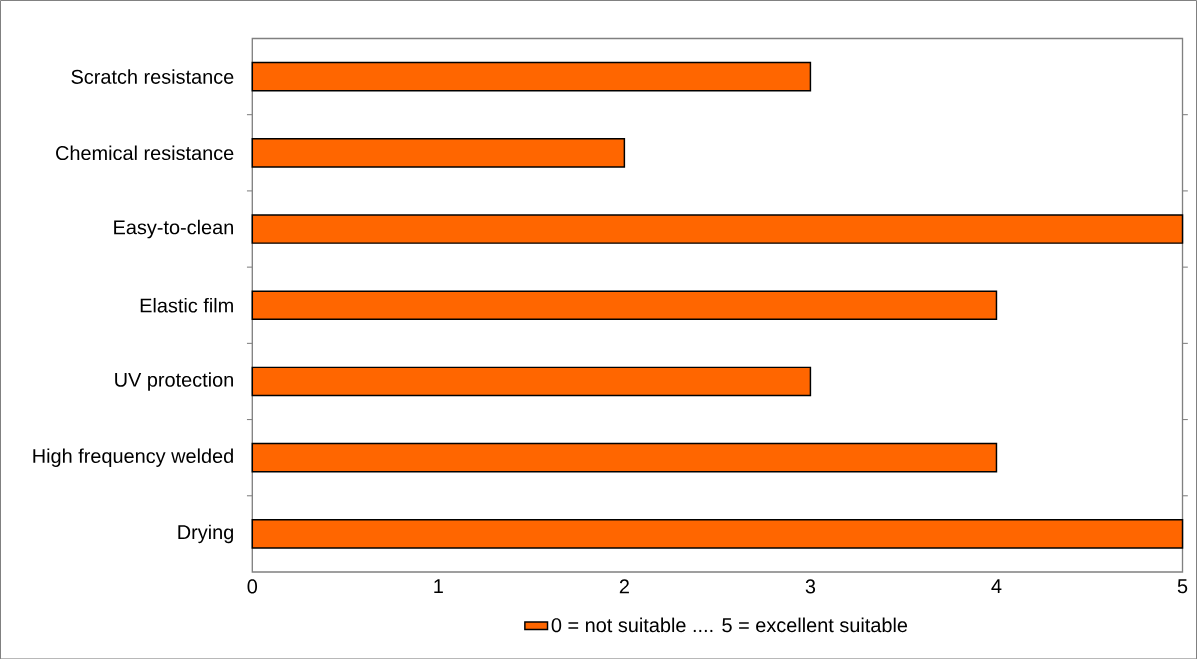  What do you see at coordinates (1182, 586) in the screenshot?
I see `x-tick-label: 5` at bounding box center [1182, 586].